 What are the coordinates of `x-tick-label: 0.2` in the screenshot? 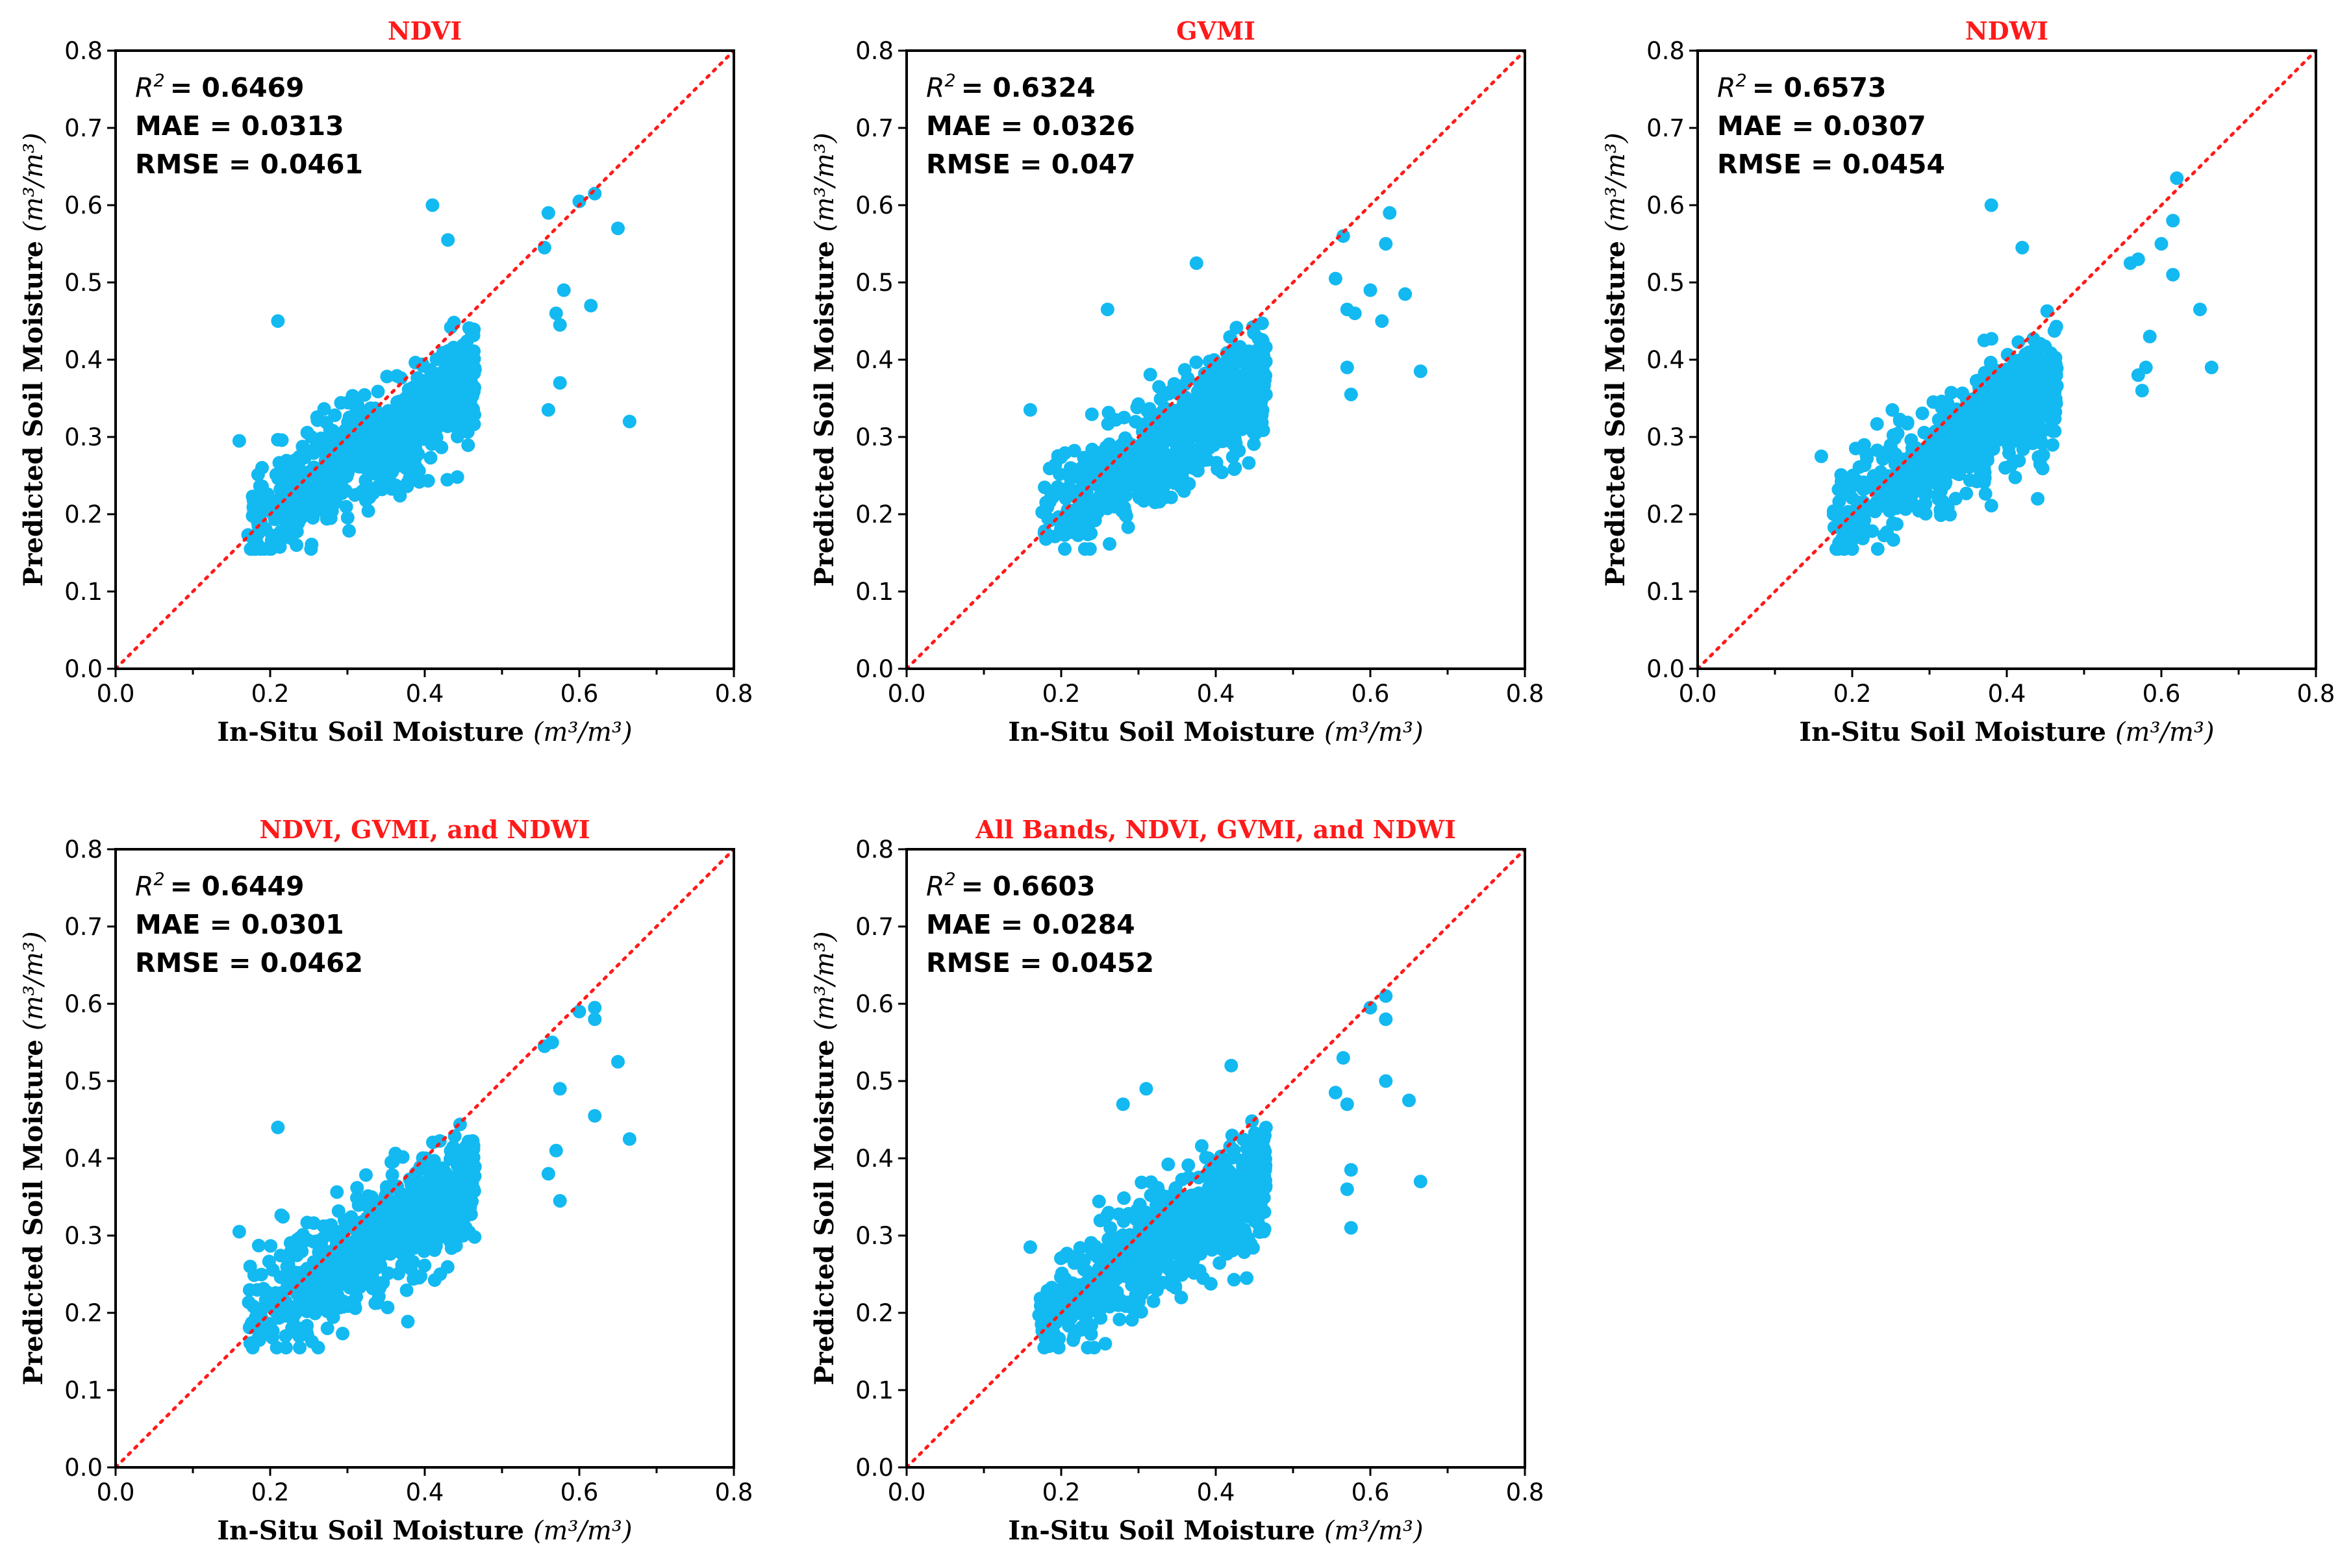 It's located at (1852, 694).